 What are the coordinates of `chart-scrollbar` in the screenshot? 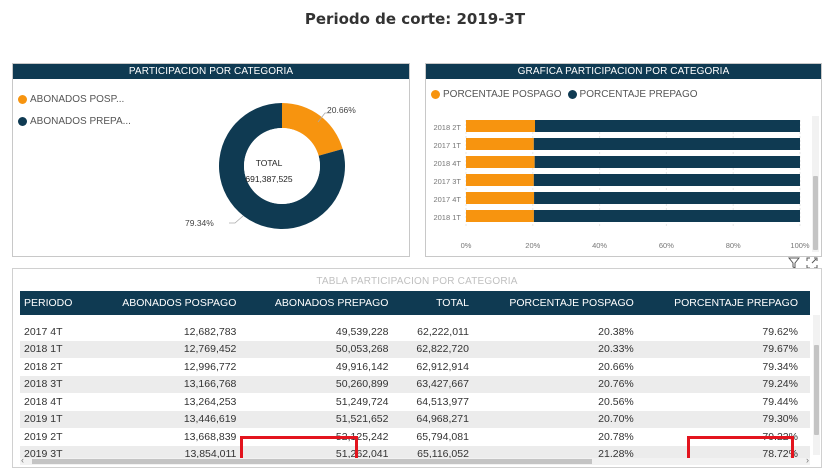 It's located at (815, 184).